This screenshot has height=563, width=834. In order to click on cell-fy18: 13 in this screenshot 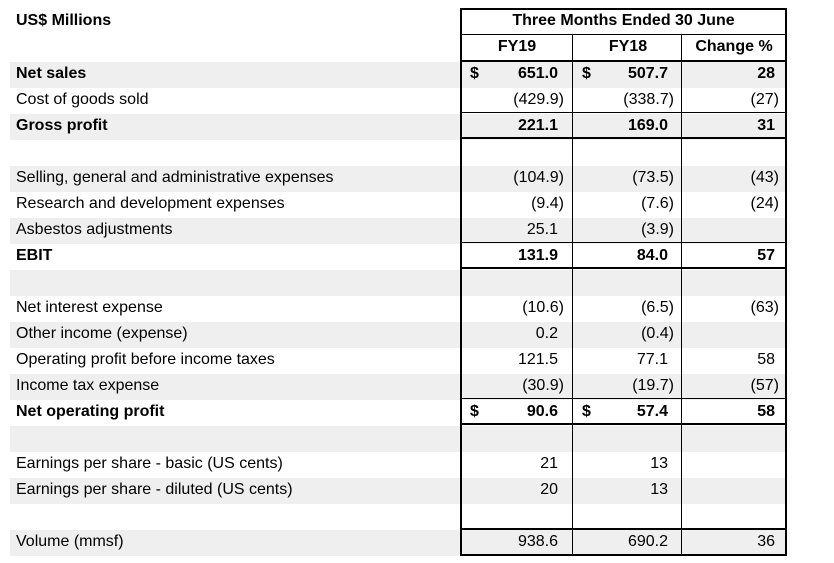, I will do `click(628, 465)`.